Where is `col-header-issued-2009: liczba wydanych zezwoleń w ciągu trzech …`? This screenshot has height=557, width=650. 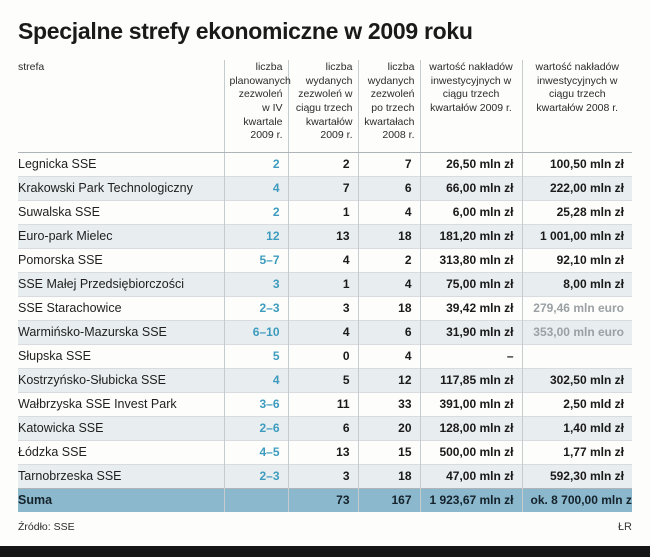 col-header-issued-2009: liczba wydanych zezwoleń w ciągu trzech … is located at coordinates (322, 106).